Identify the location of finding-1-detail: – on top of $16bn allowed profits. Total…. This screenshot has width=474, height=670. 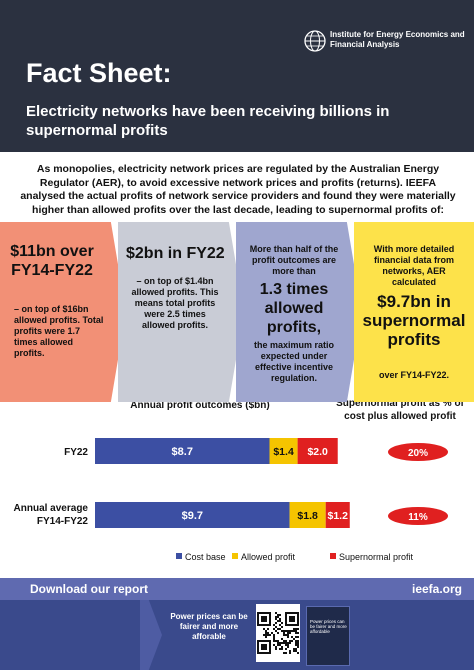
(59, 331).